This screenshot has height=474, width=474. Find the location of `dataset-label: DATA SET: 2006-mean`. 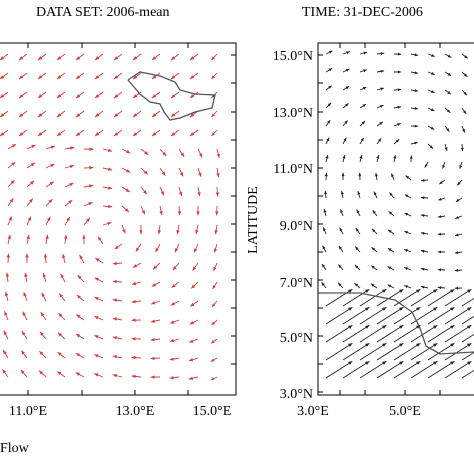

dataset-label: DATA SET: 2006-mean is located at coordinates (103, 12).